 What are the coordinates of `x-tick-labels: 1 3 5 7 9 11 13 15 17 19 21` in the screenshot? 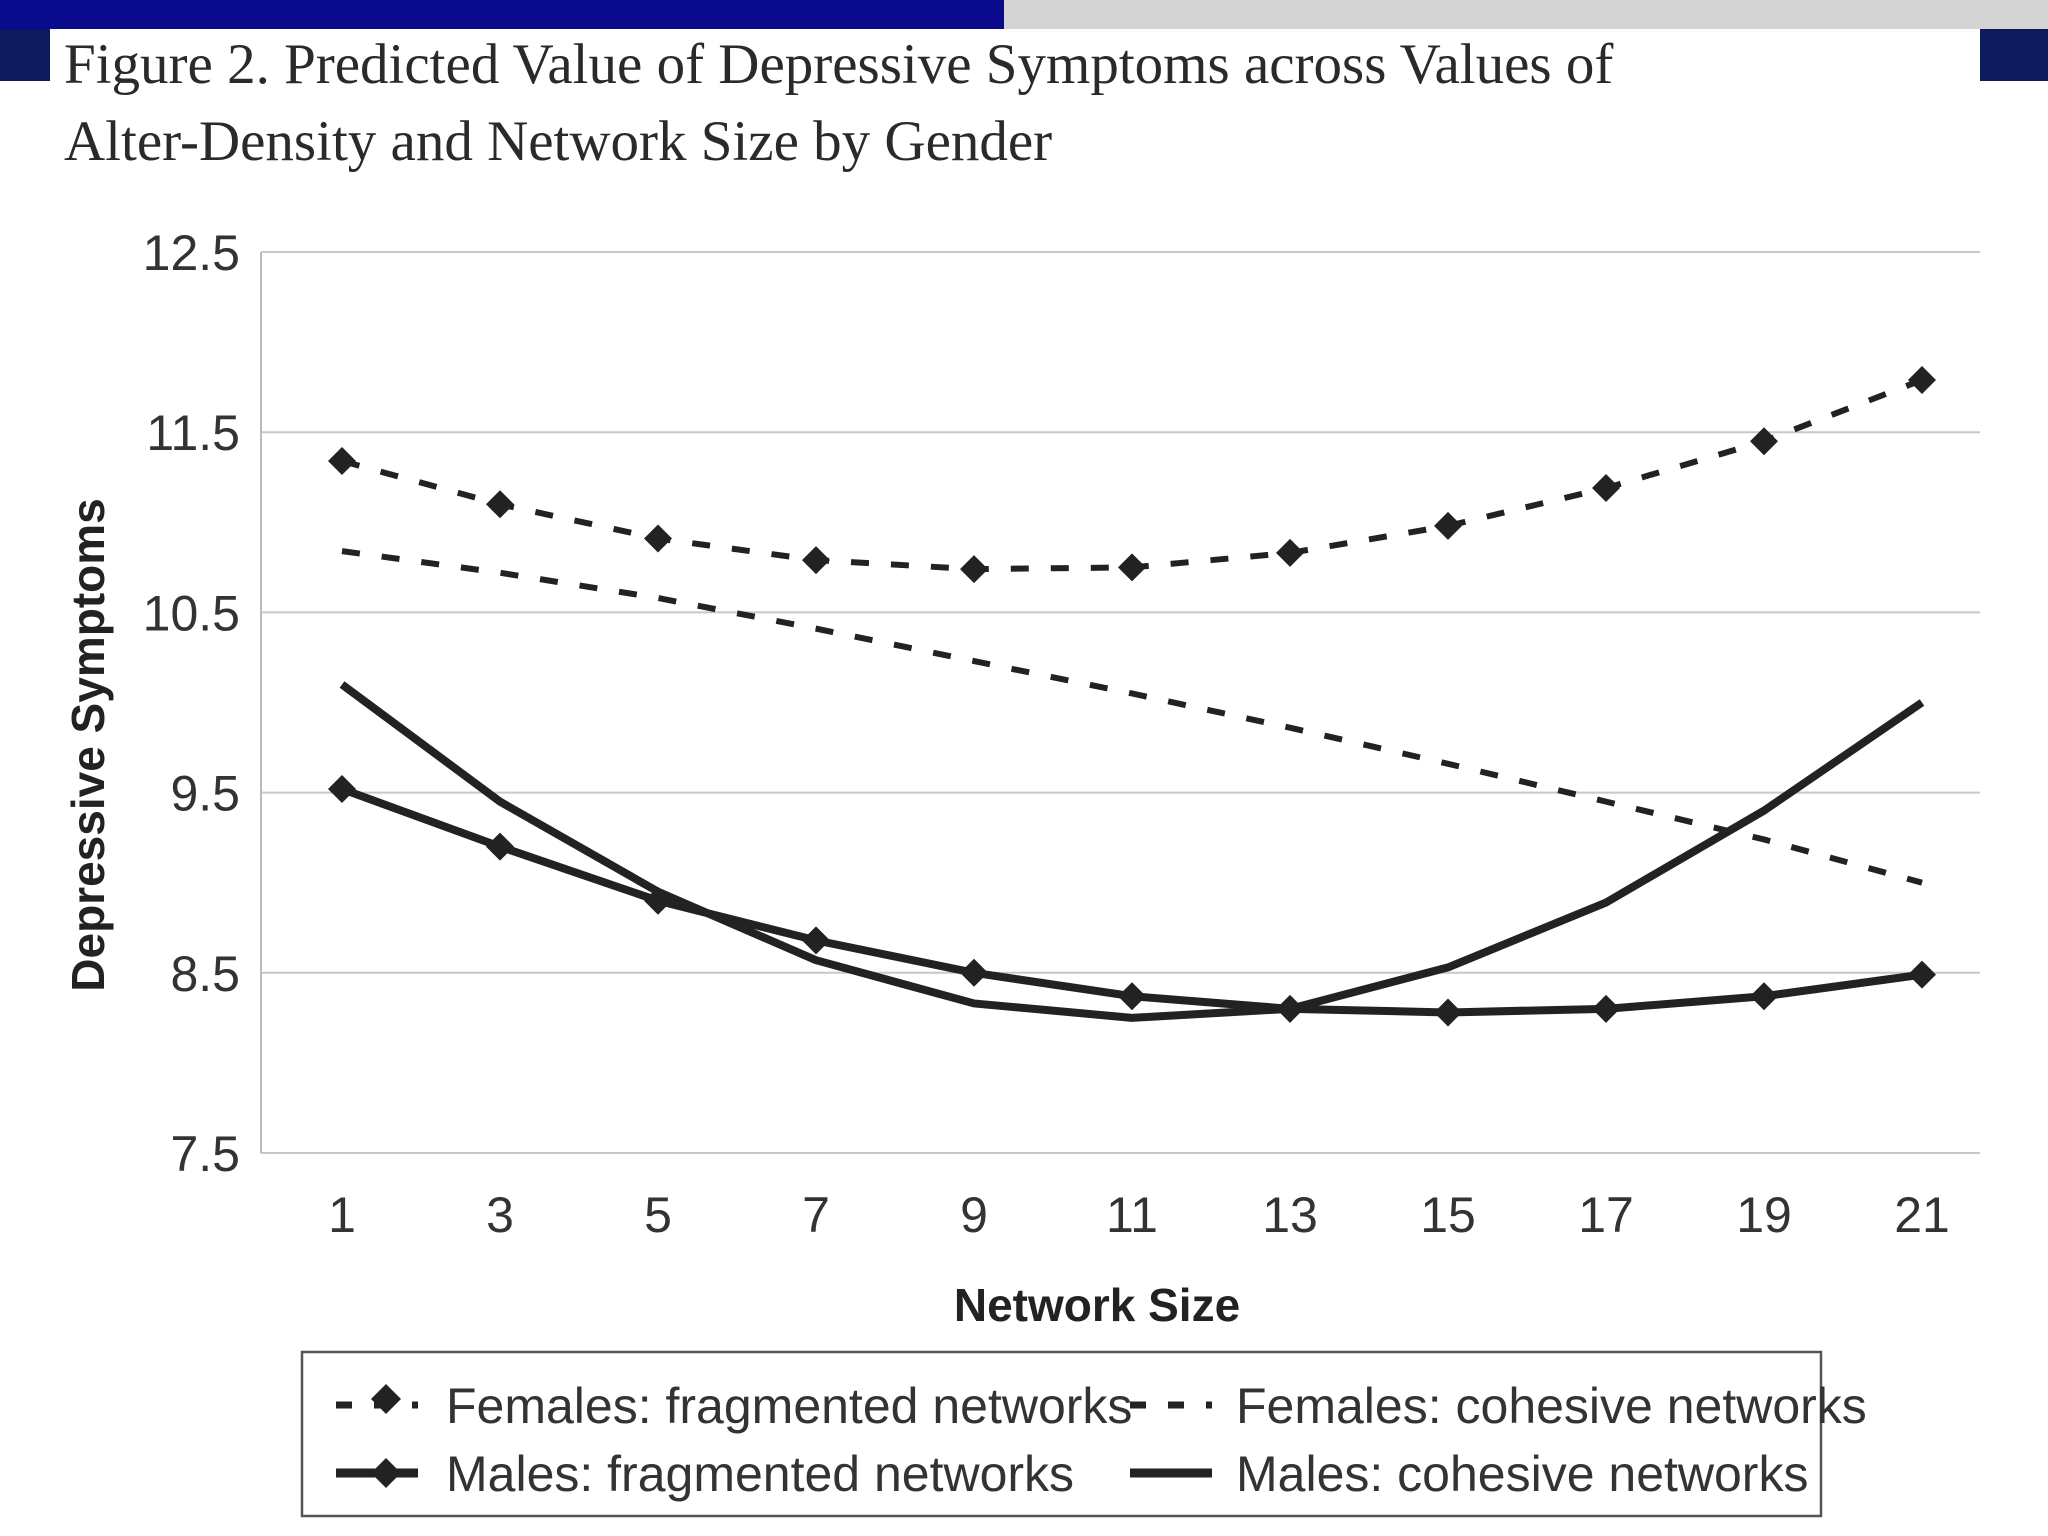 It's located at (1139, 1215).